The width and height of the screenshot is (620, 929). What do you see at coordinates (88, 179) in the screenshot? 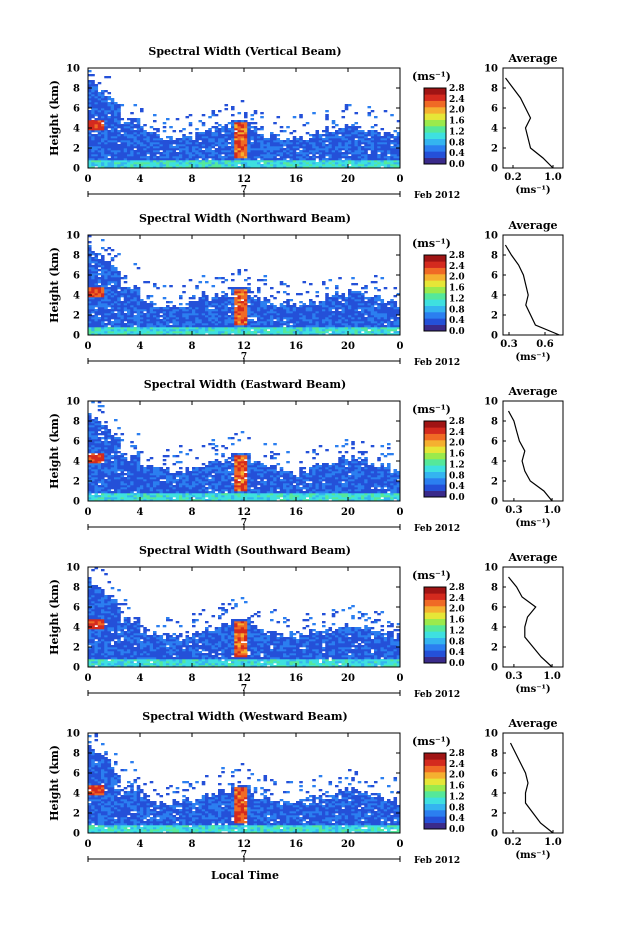
I see `x-tick-label: 0` at bounding box center [88, 179].